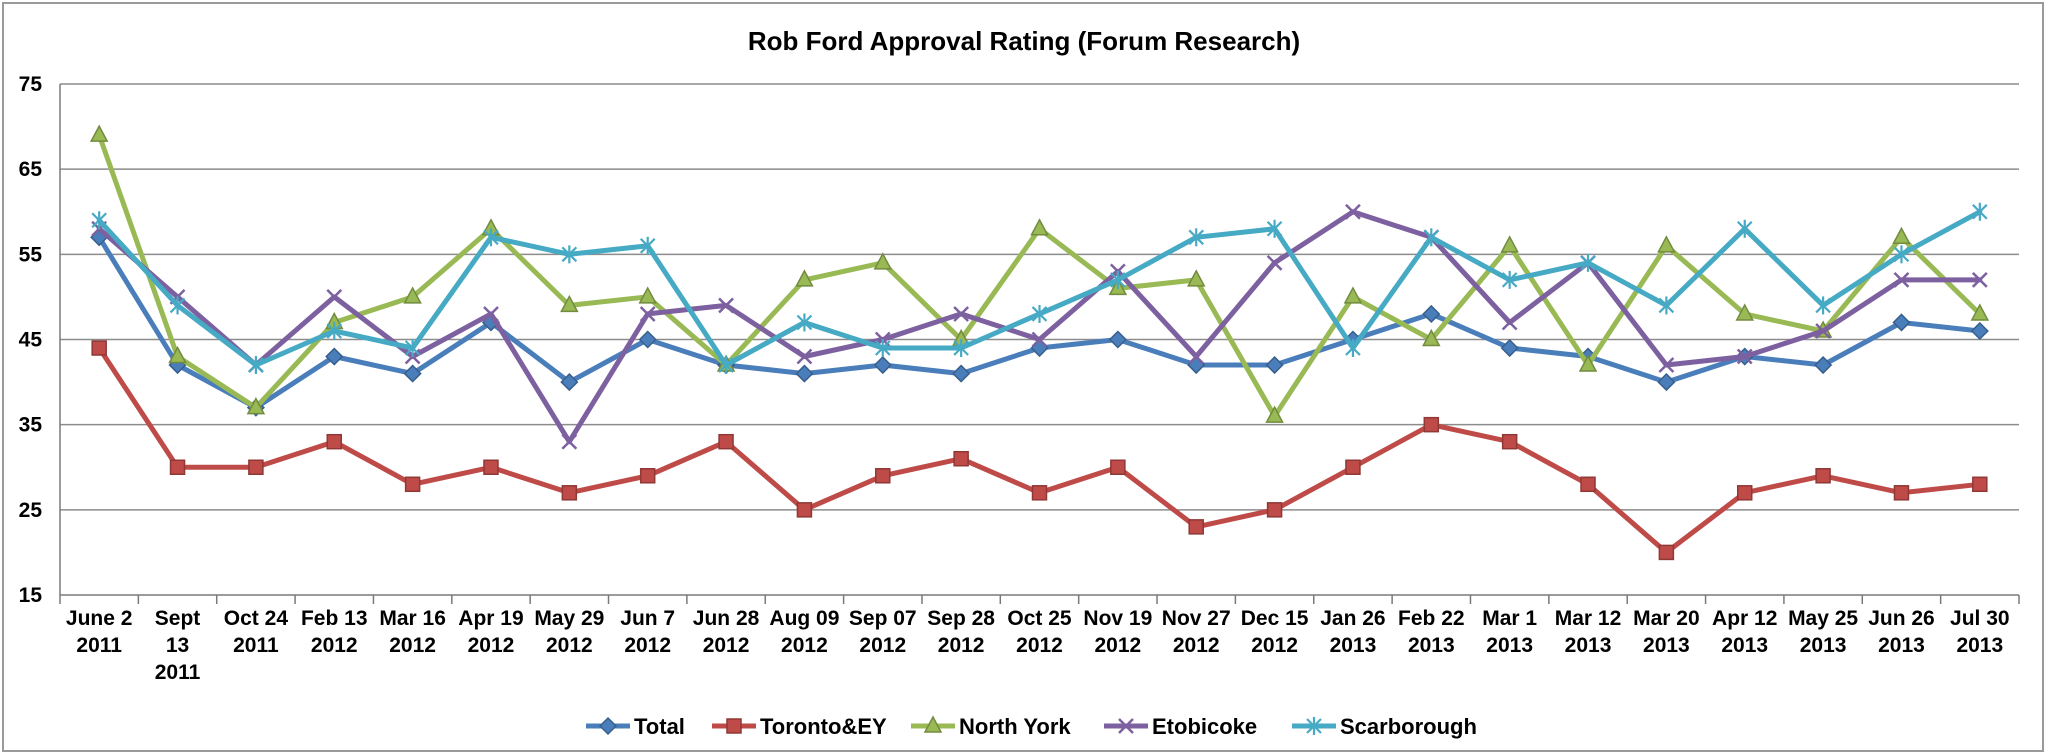  I want to click on x-tick-label-line: May 25, so click(1823, 618).